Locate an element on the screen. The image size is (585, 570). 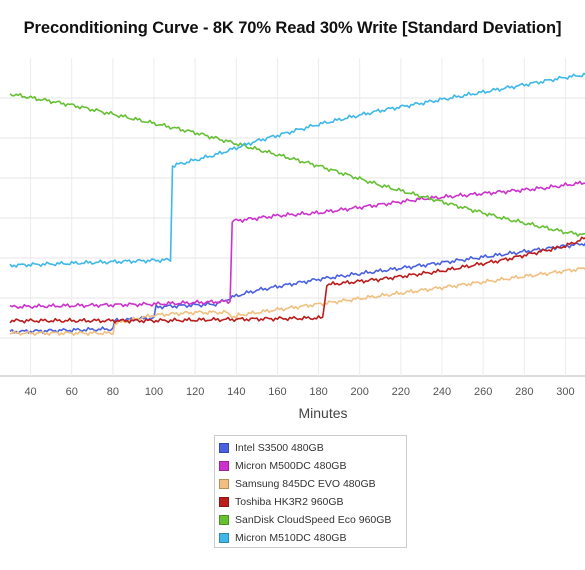
x-tick-label: 120 is located at coordinates (195, 392).